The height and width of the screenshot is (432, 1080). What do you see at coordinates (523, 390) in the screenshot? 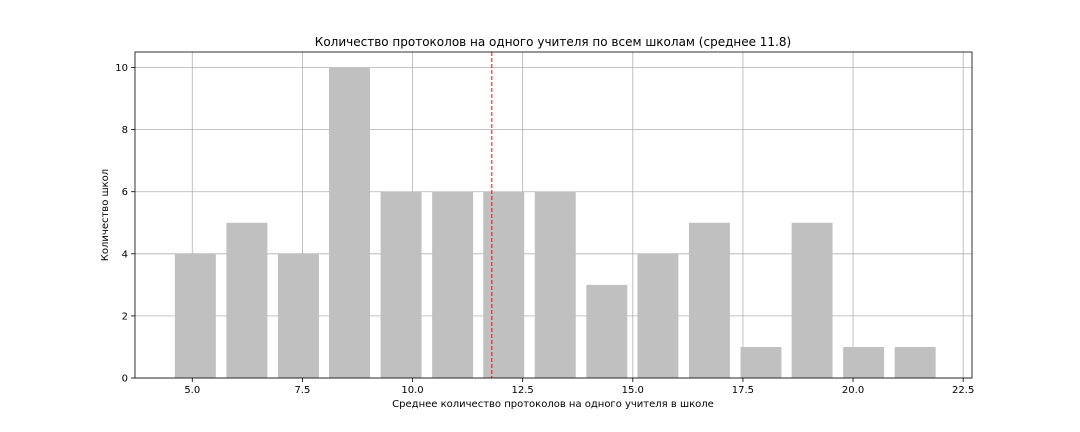
I see `x-tick-label: 12.5` at bounding box center [523, 390].